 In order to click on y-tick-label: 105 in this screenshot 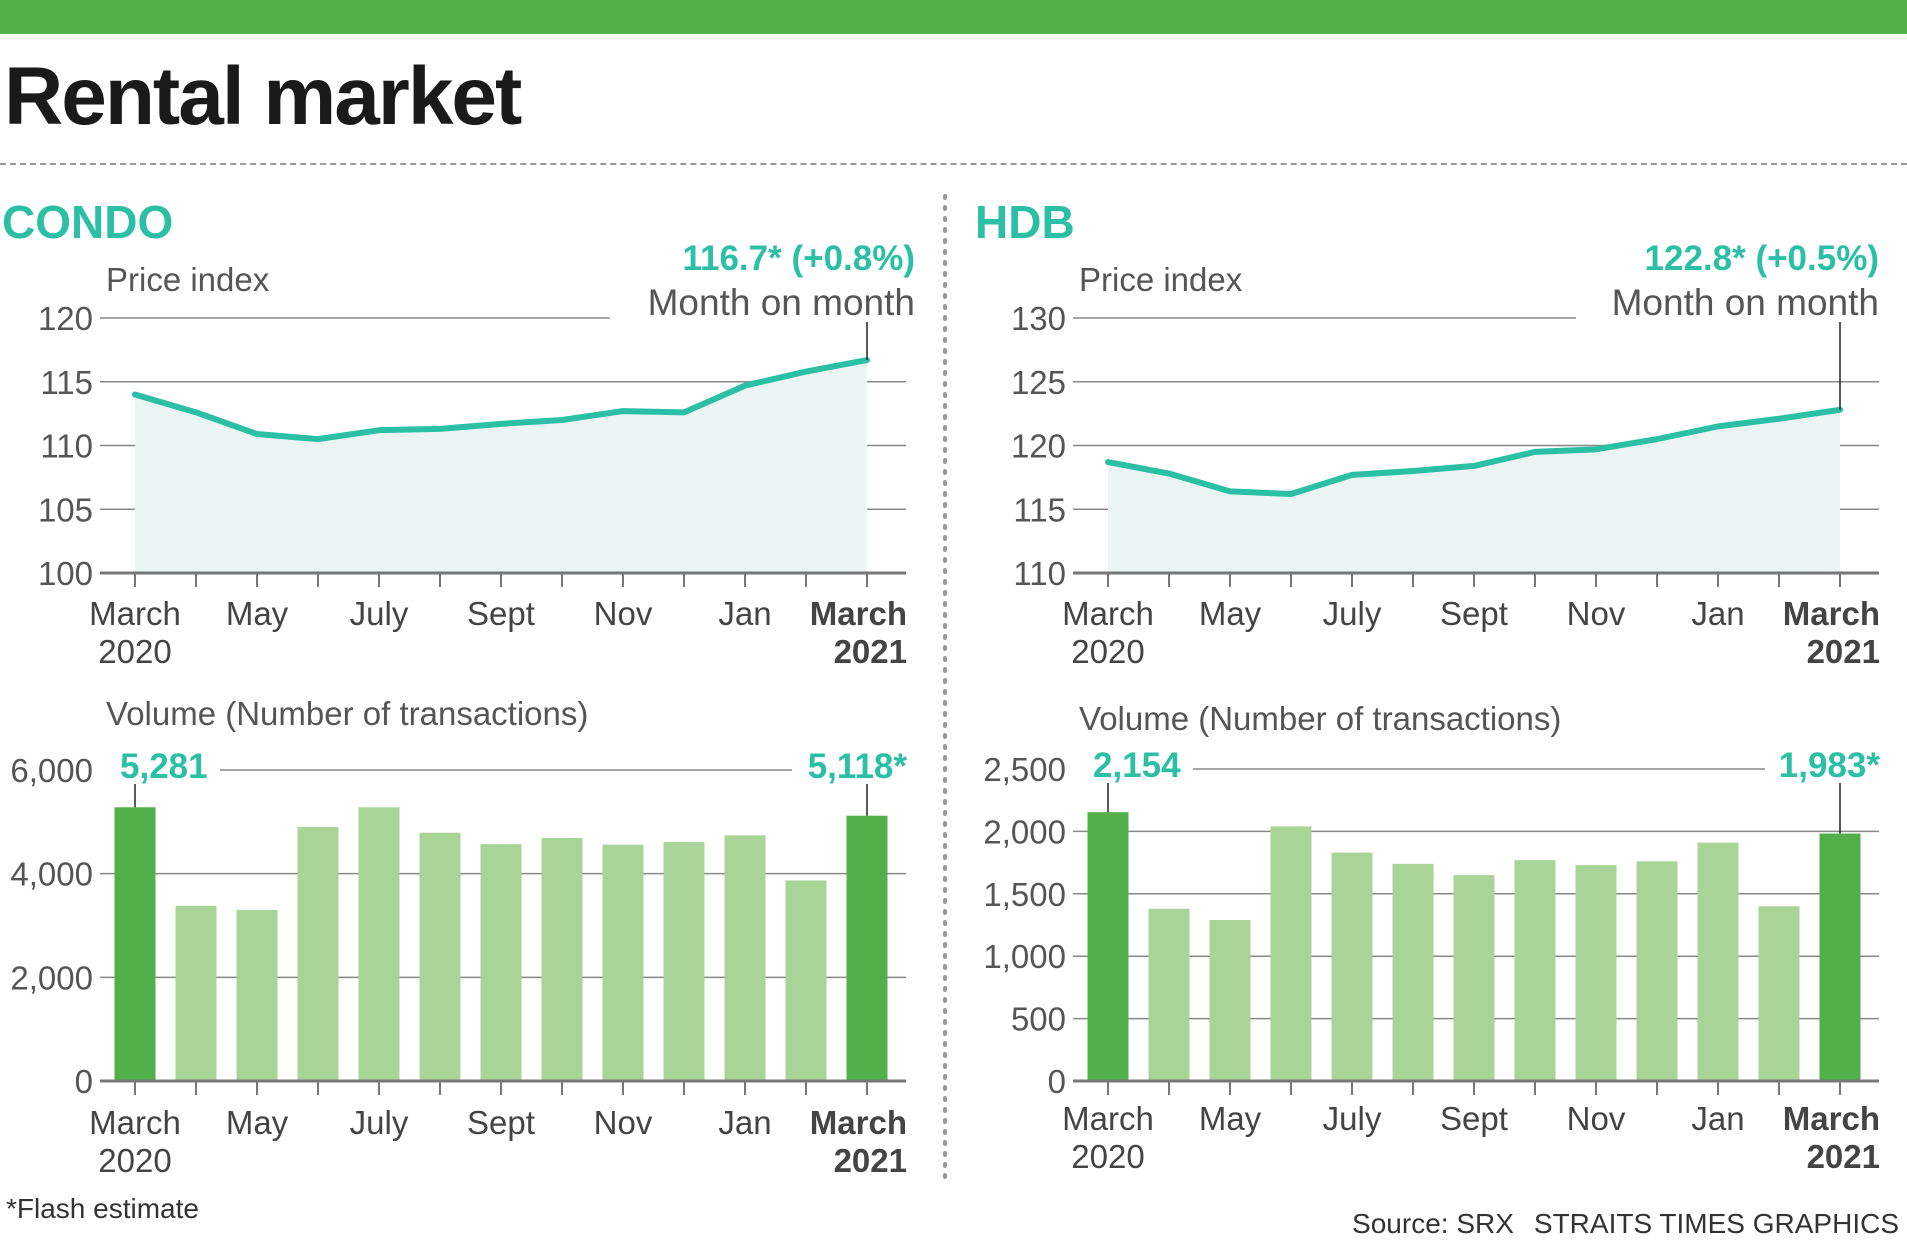, I will do `click(65, 509)`.